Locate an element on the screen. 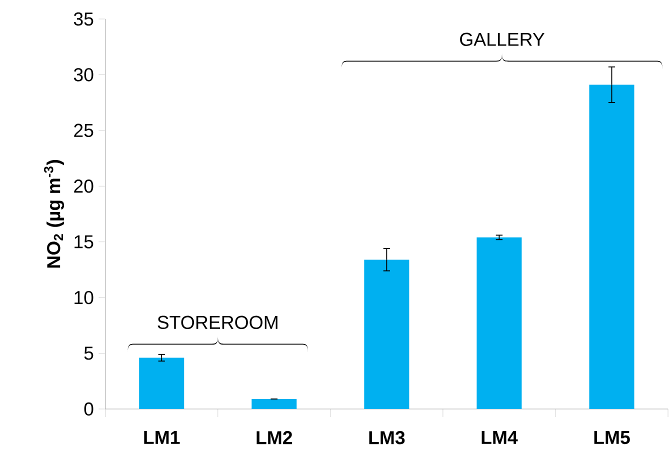 This screenshot has height=461, width=670. y-tick-label: 15 is located at coordinates (84, 241).